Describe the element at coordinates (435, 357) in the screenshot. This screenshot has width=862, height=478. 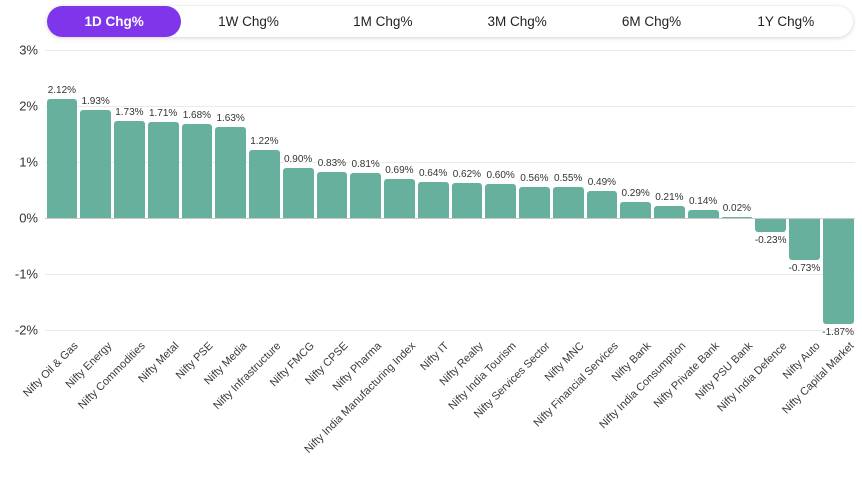
I see `x-axis-category-label: Nifty IT` at that location.